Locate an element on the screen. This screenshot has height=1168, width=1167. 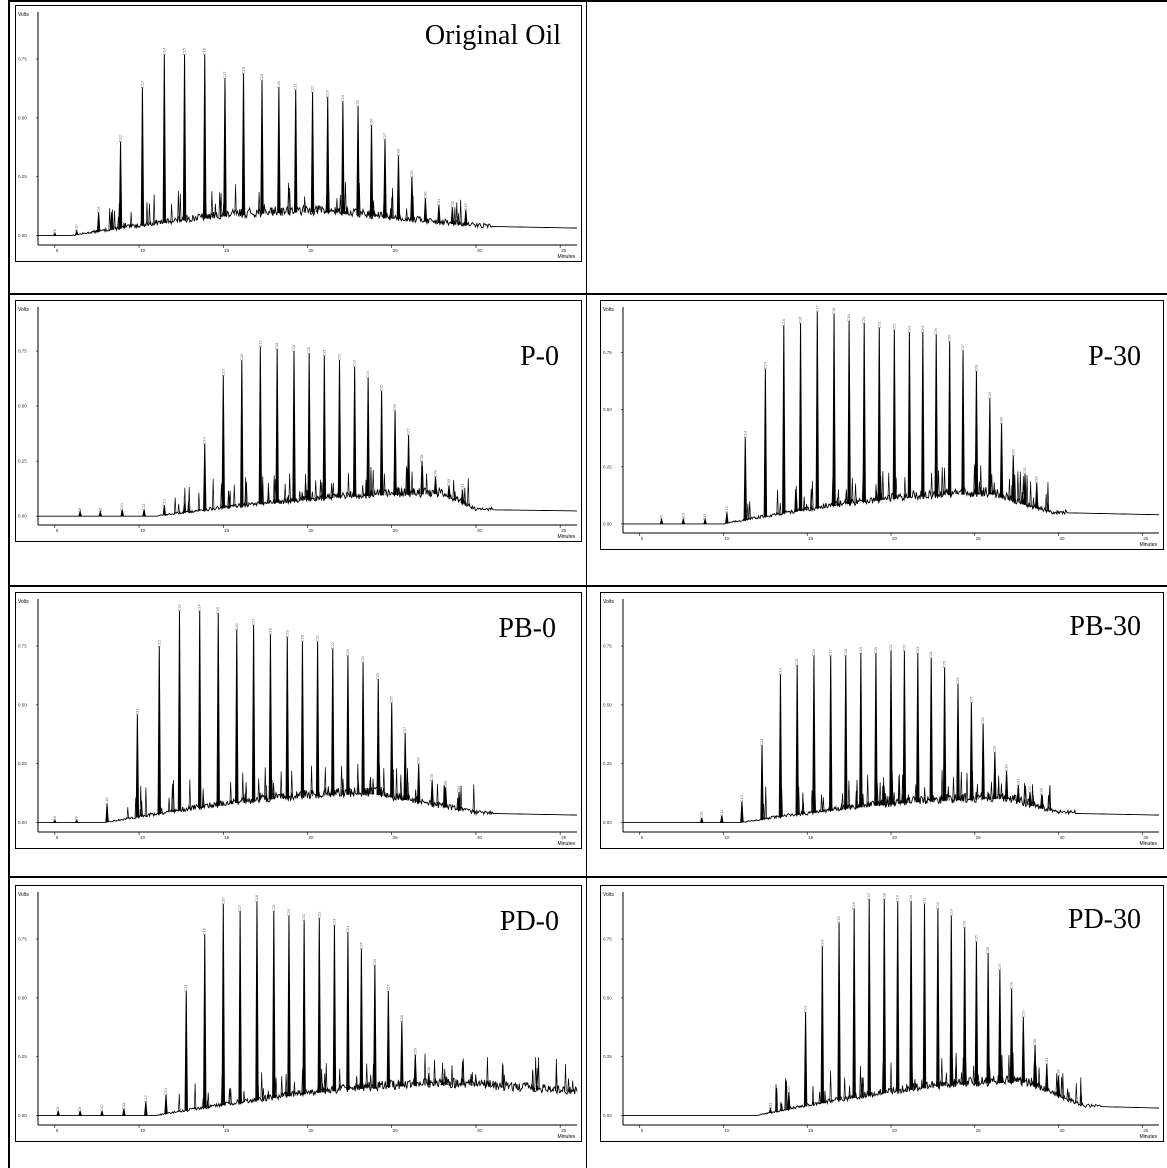
peak-label: C29 is located at coordinates (435, 473).